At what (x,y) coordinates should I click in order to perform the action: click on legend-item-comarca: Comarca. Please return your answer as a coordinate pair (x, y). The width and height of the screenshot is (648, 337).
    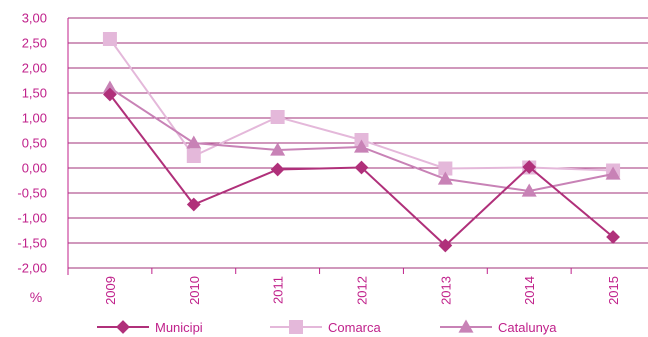
    Looking at the image, I should click on (326, 327).